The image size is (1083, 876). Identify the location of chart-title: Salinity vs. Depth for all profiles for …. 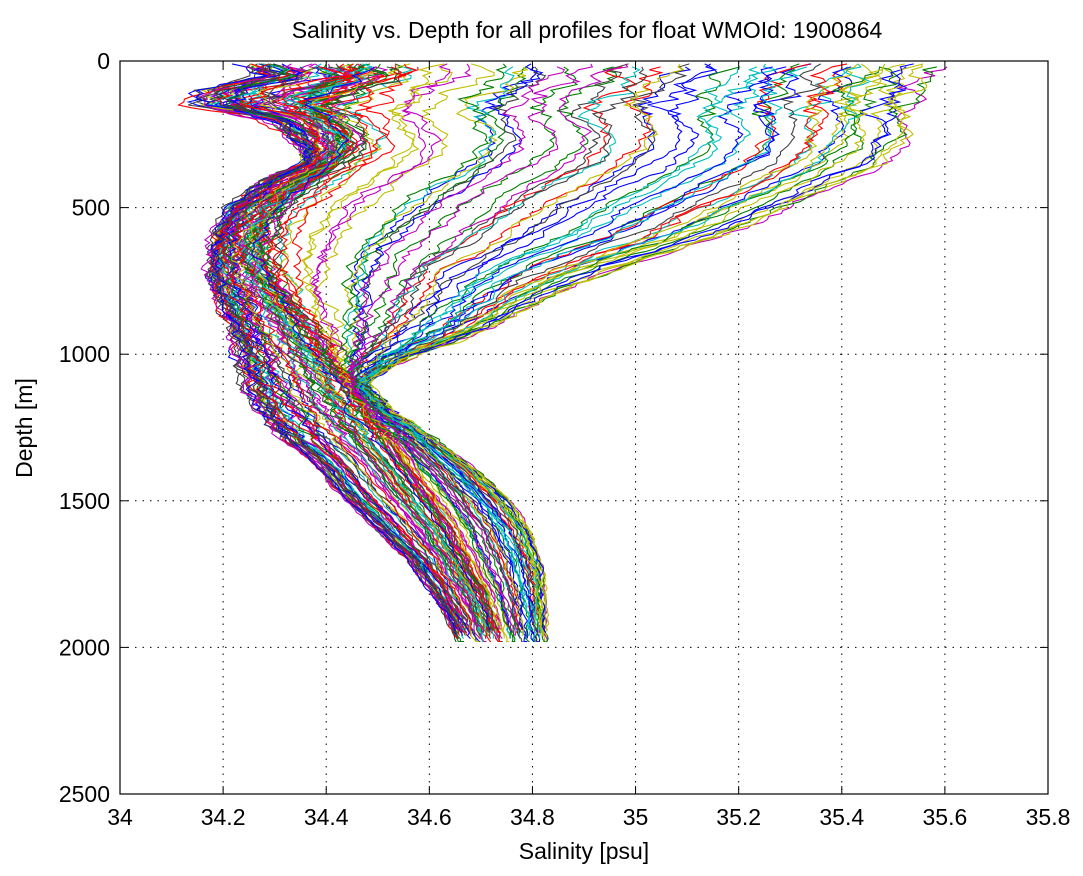
(587, 30).